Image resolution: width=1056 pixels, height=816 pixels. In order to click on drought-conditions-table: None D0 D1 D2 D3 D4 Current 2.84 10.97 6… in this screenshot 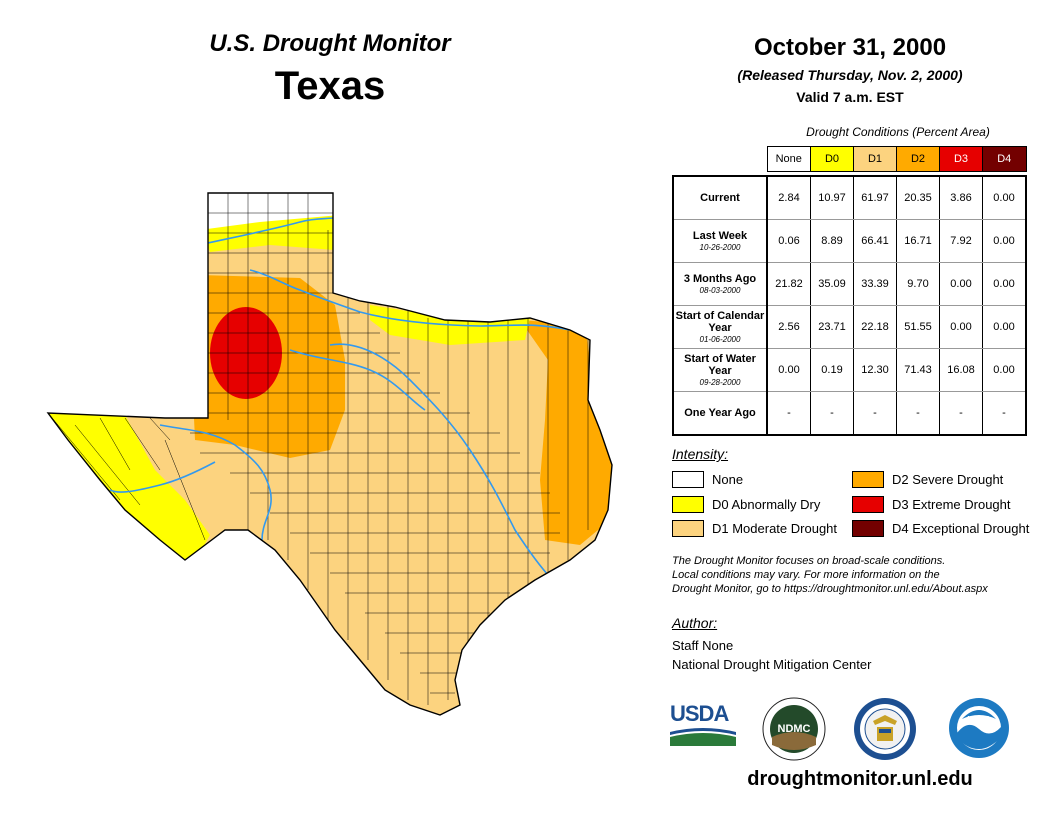, I will do `click(849, 291)`.